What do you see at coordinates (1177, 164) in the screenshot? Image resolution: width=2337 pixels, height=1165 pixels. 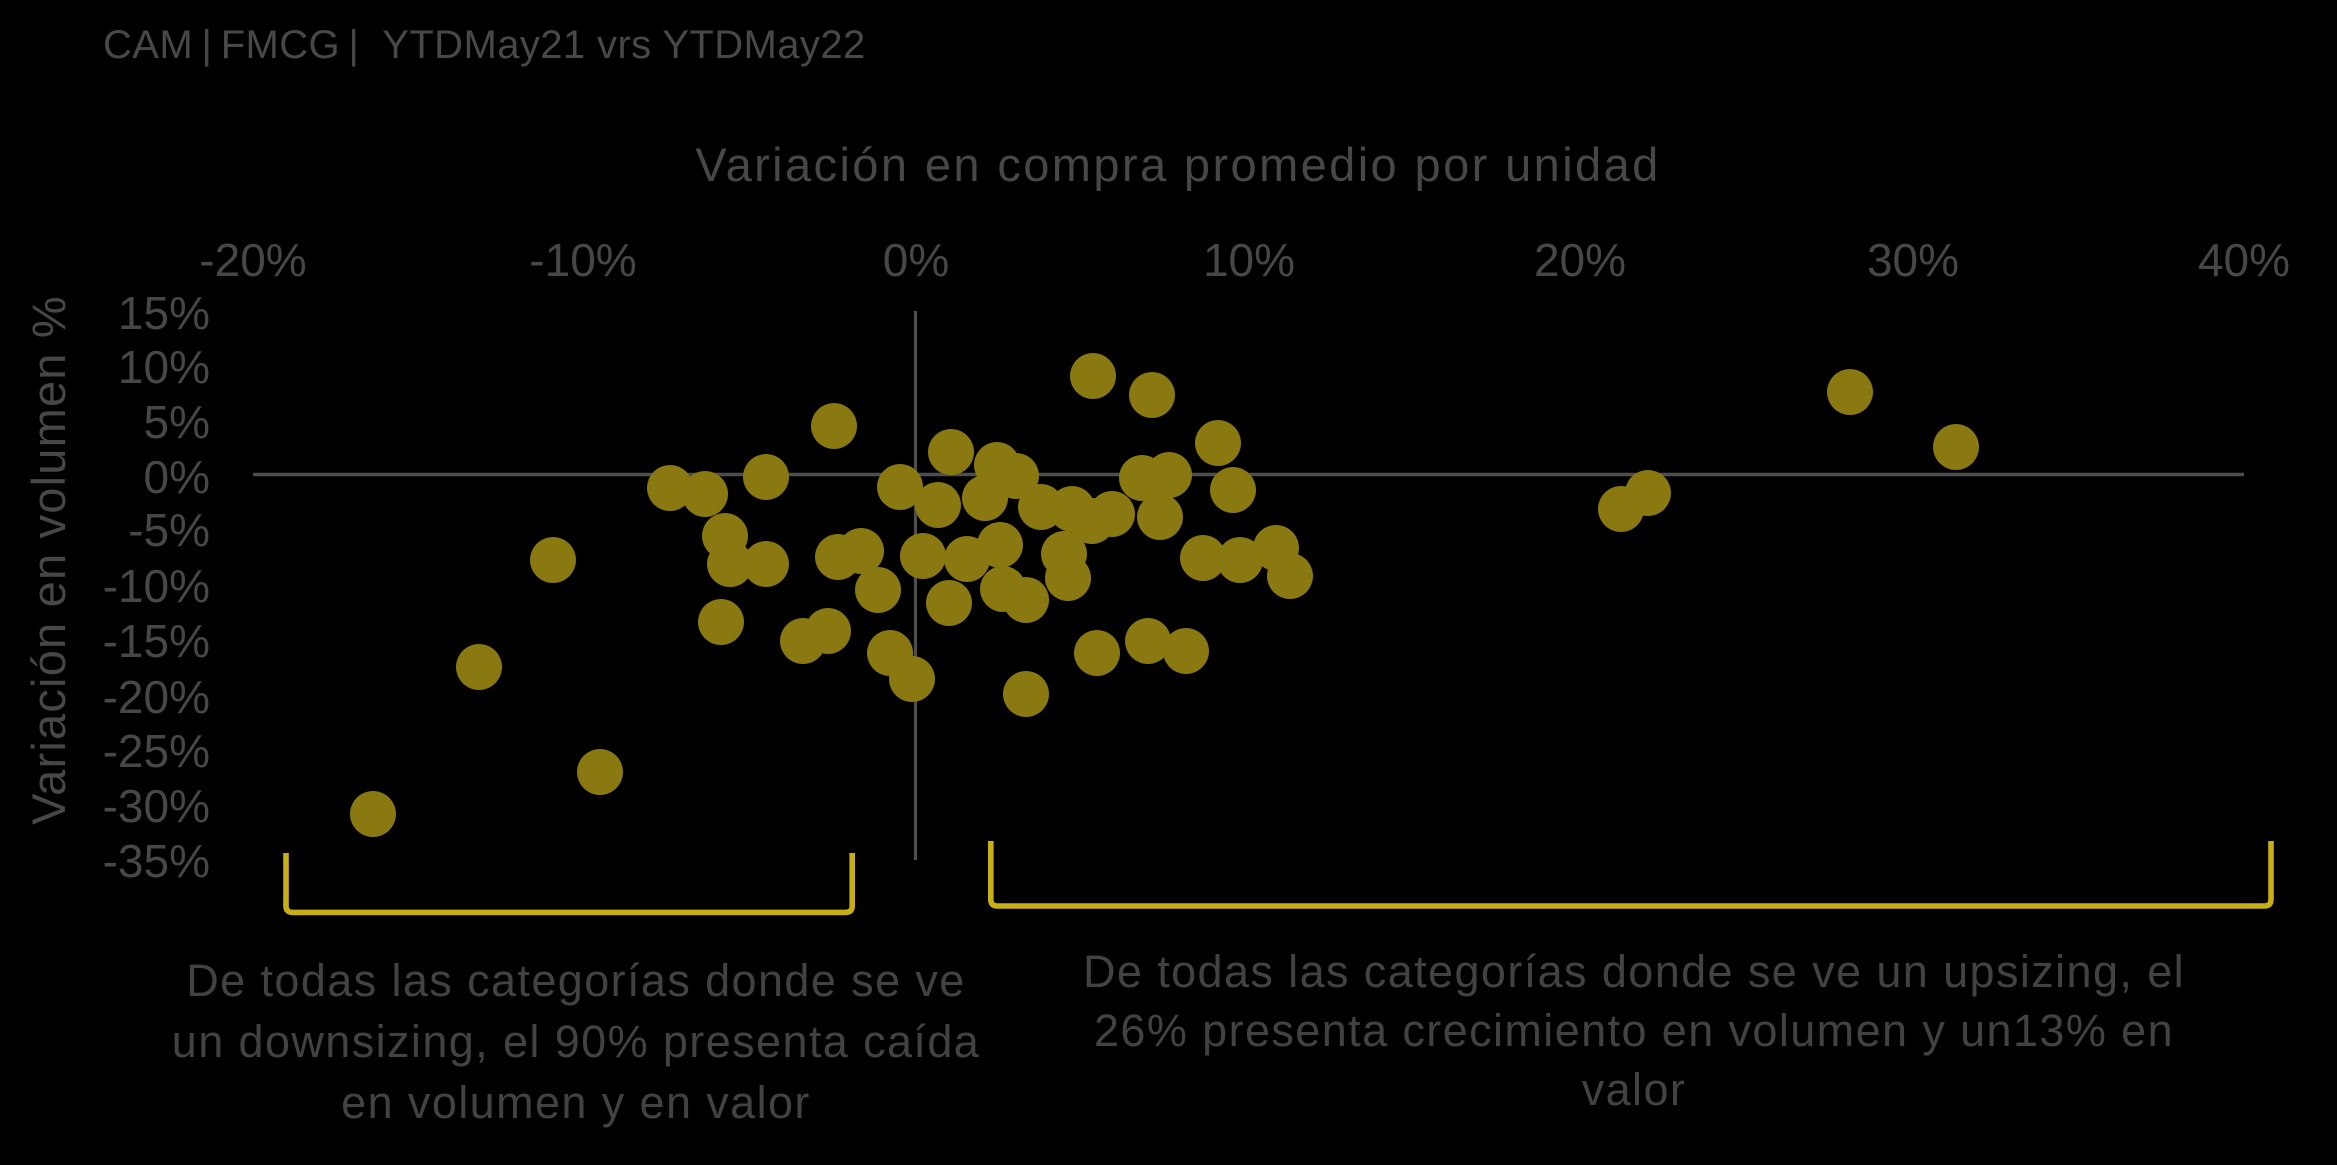 I see `svg-text:Variación en compra promedio p: Variación en compra promedio por unidad` at bounding box center [1177, 164].